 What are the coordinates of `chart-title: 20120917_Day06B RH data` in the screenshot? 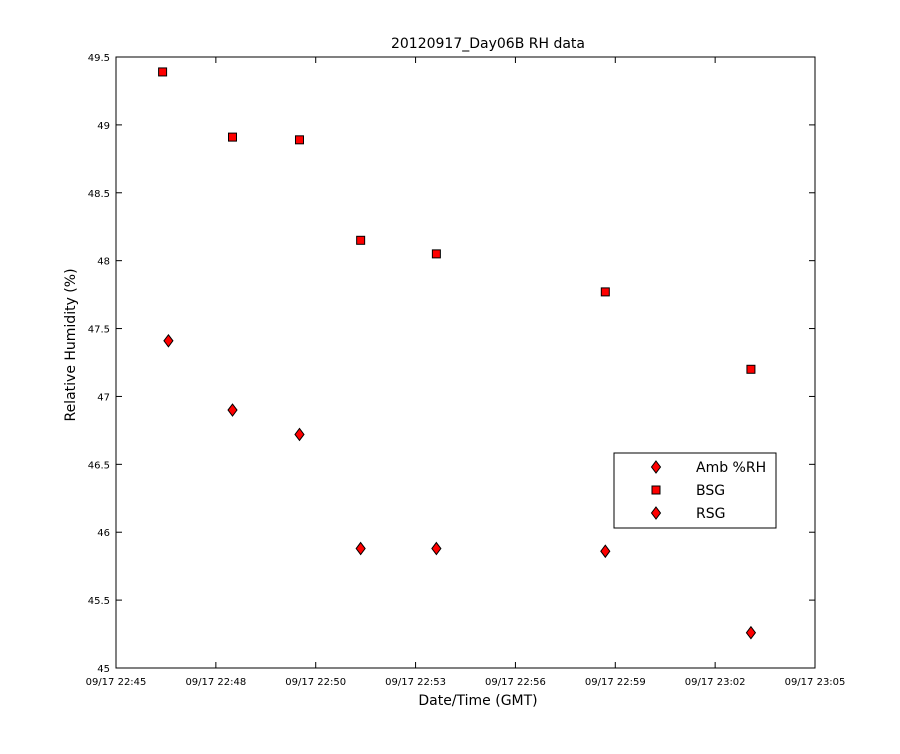 It's located at (488, 44).